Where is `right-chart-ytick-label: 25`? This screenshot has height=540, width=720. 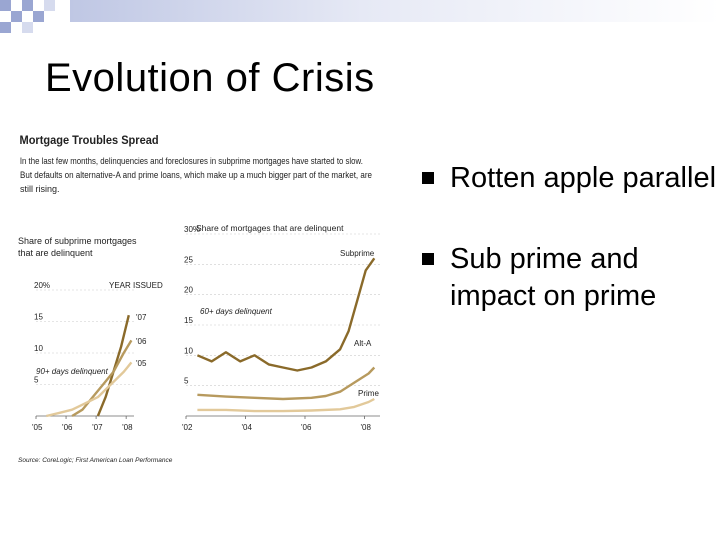
right-chart-ytick-label: 25 is located at coordinates (188, 259).